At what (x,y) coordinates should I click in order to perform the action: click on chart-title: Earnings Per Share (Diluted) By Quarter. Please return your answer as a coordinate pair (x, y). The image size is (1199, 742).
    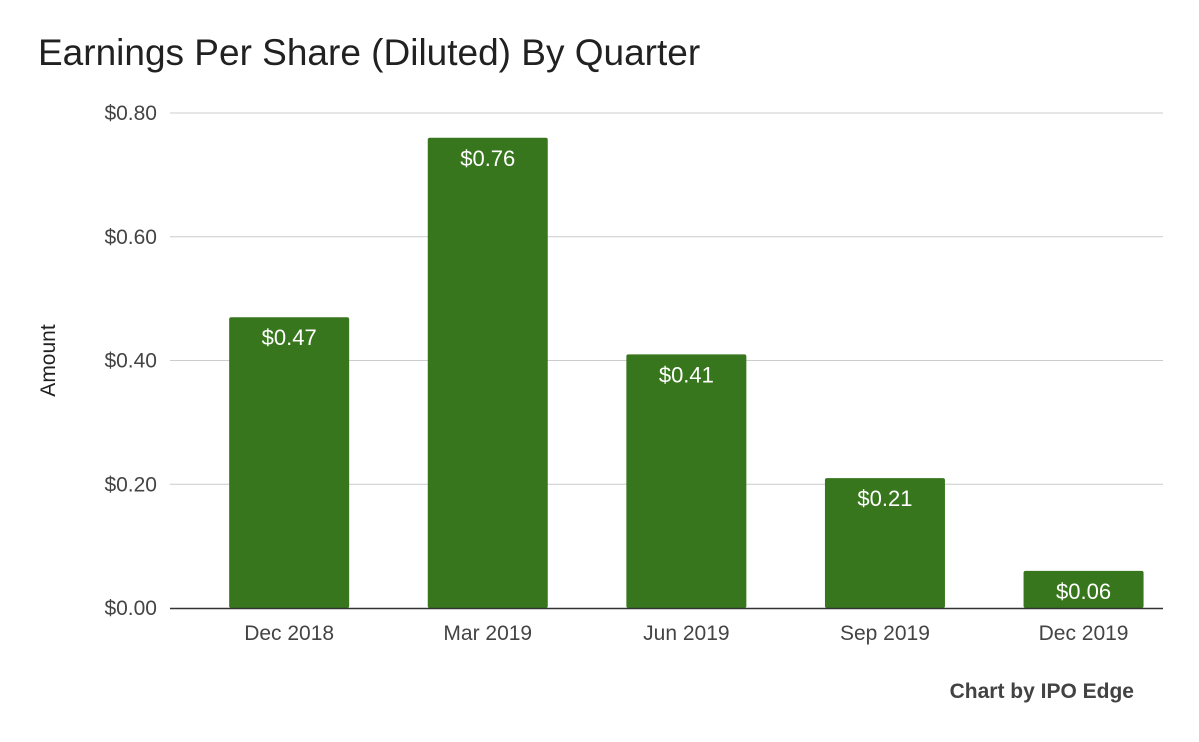
    Looking at the image, I should click on (369, 52).